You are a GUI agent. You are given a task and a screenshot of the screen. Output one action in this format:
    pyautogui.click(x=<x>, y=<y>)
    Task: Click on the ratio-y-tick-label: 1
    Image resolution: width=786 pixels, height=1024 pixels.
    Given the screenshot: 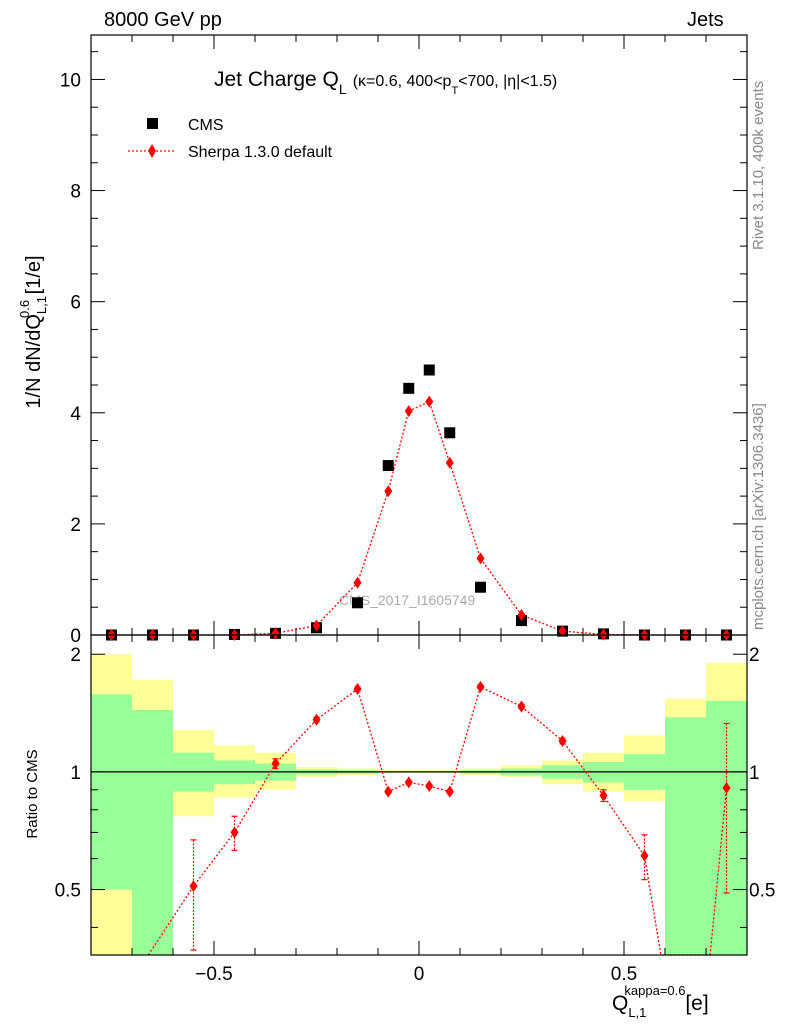 What is the action you would take?
    pyautogui.click(x=75, y=773)
    